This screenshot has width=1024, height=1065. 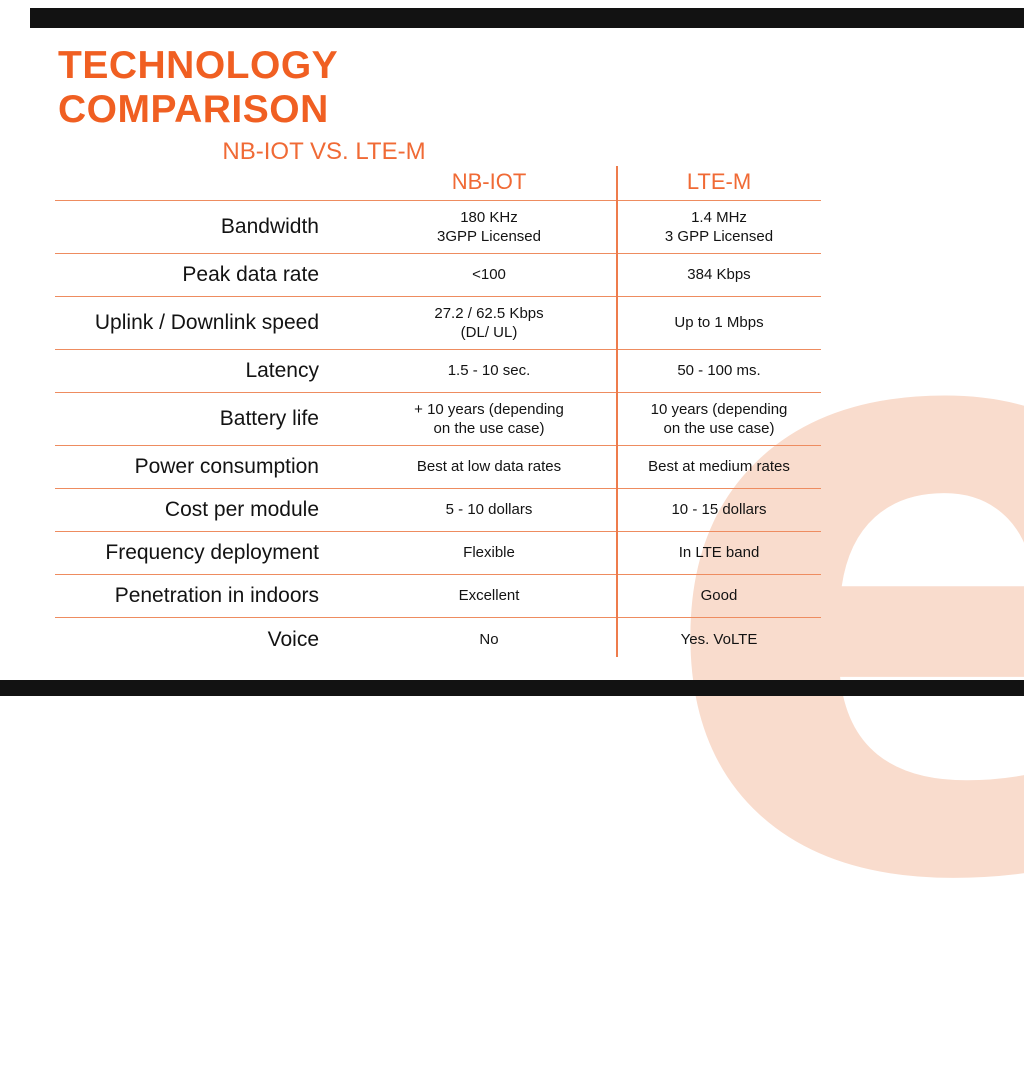 What do you see at coordinates (719, 275) in the screenshot?
I see `ltem-value: 384 Kbps` at bounding box center [719, 275].